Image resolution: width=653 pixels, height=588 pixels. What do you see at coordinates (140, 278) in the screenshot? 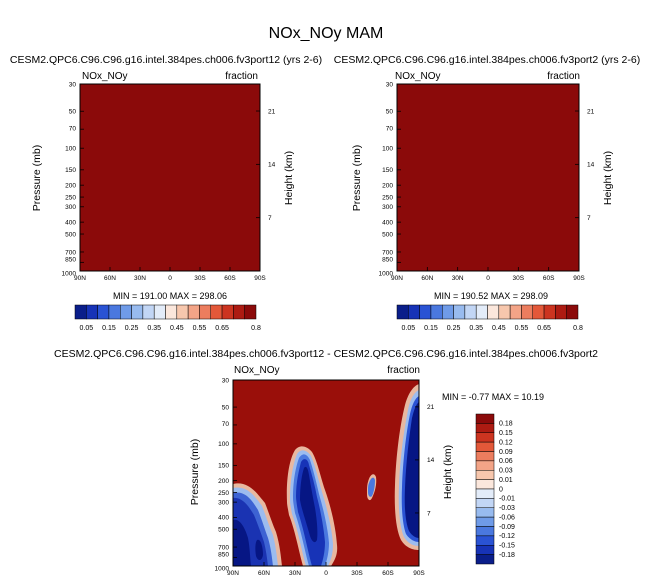
I see `xtick-label: 30N` at bounding box center [140, 278].